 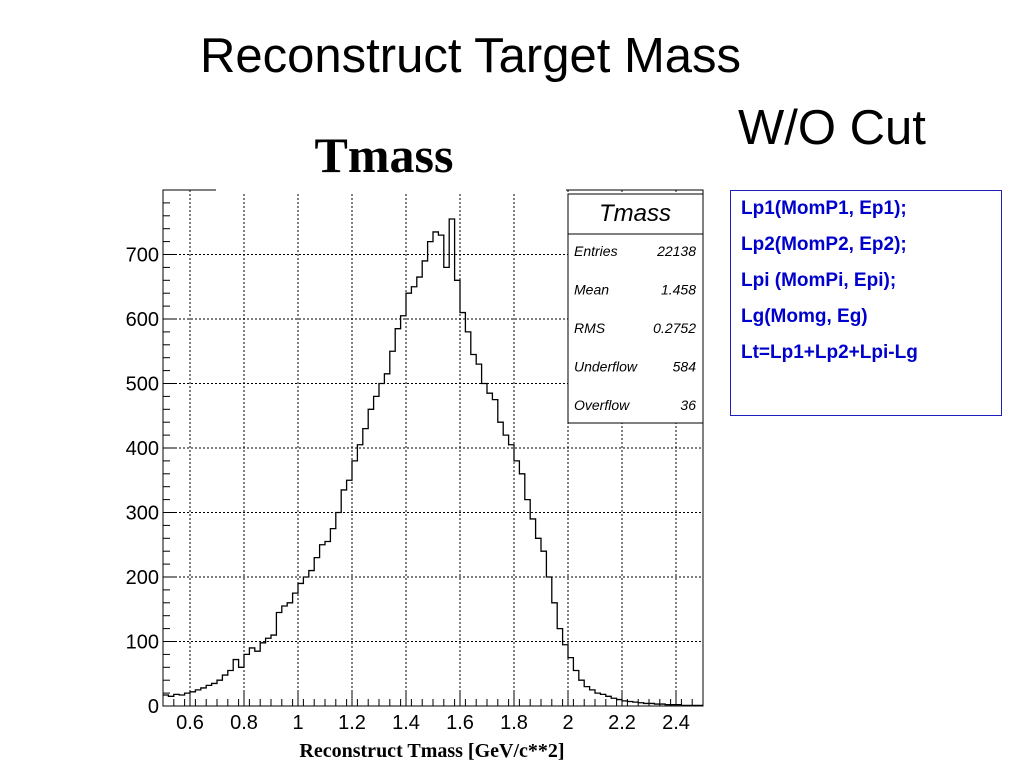 I want to click on x-tick-label: 2.4, so click(x=676, y=723).